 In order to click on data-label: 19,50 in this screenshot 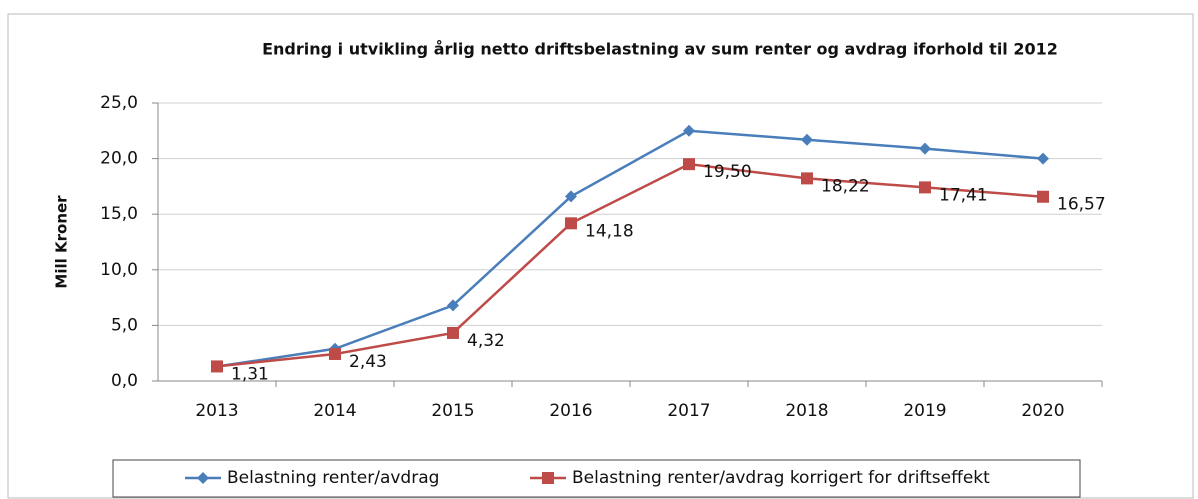, I will do `click(727, 172)`.